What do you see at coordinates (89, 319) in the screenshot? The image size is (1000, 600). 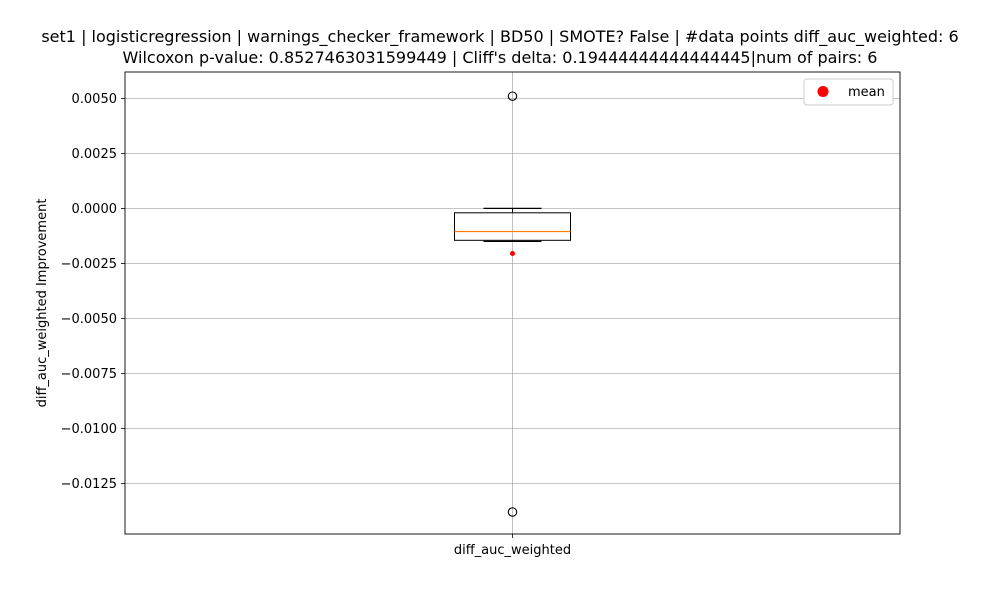 I see `y-tick-label: −0.0050` at bounding box center [89, 319].